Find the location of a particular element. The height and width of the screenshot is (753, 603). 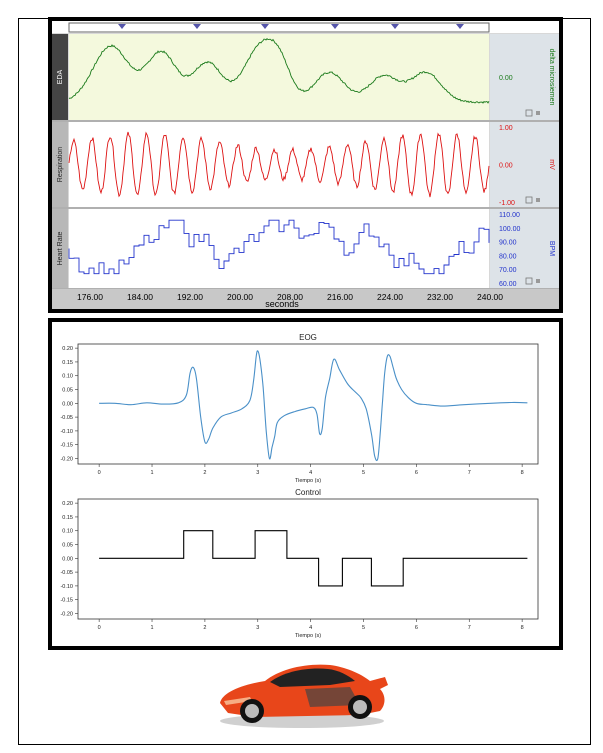

channel-0: EDA delta microsiemen 0.00 is located at coordinates (305, 78).